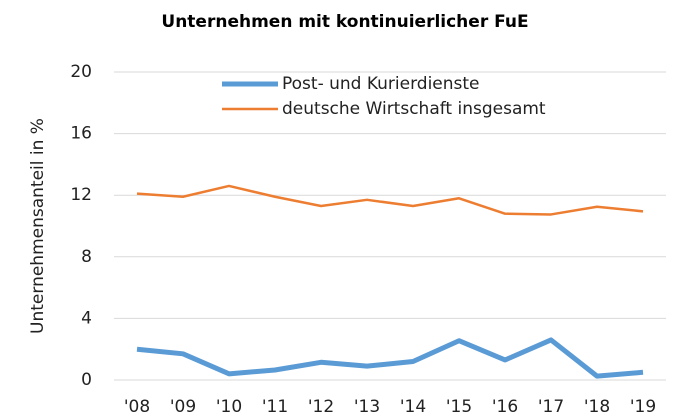 Image resolution: width=680 pixels, height=420 pixels. What do you see at coordinates (86, 380) in the screenshot?
I see `y-tick-label: 0` at bounding box center [86, 380].